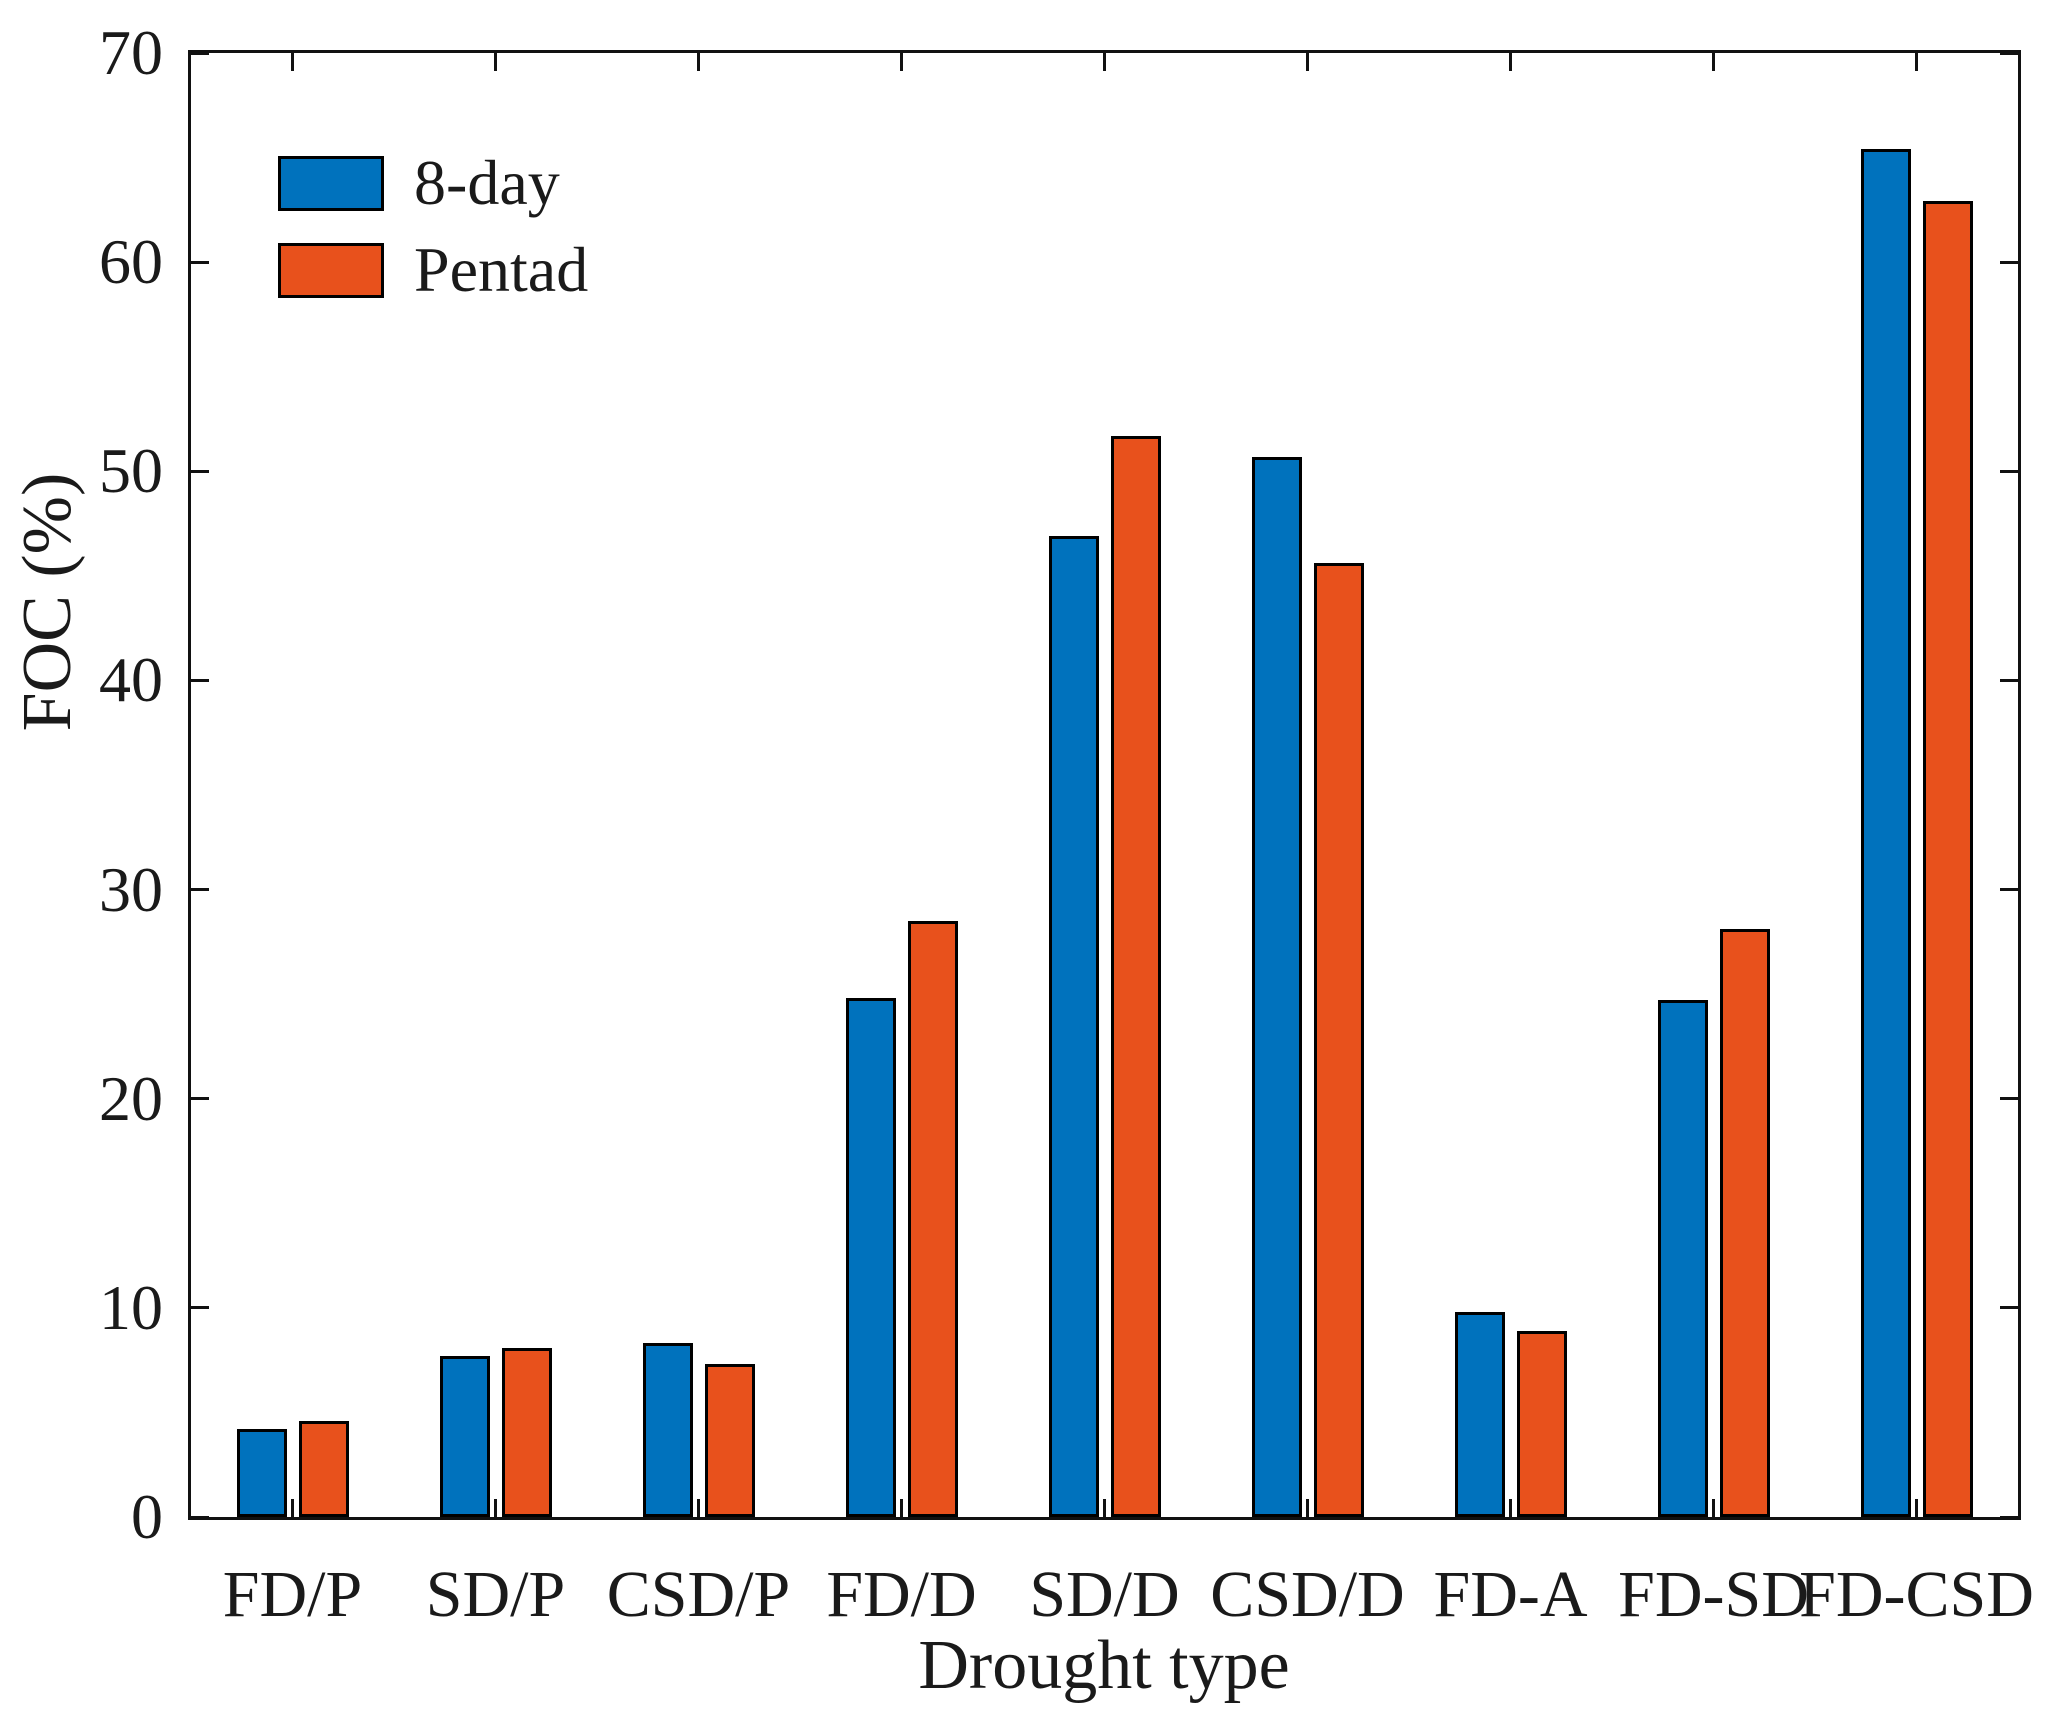 This screenshot has height=1714, width=2057. What do you see at coordinates (1338, 1040) in the screenshot?
I see `bar-pentad-csd-d` at bounding box center [1338, 1040].